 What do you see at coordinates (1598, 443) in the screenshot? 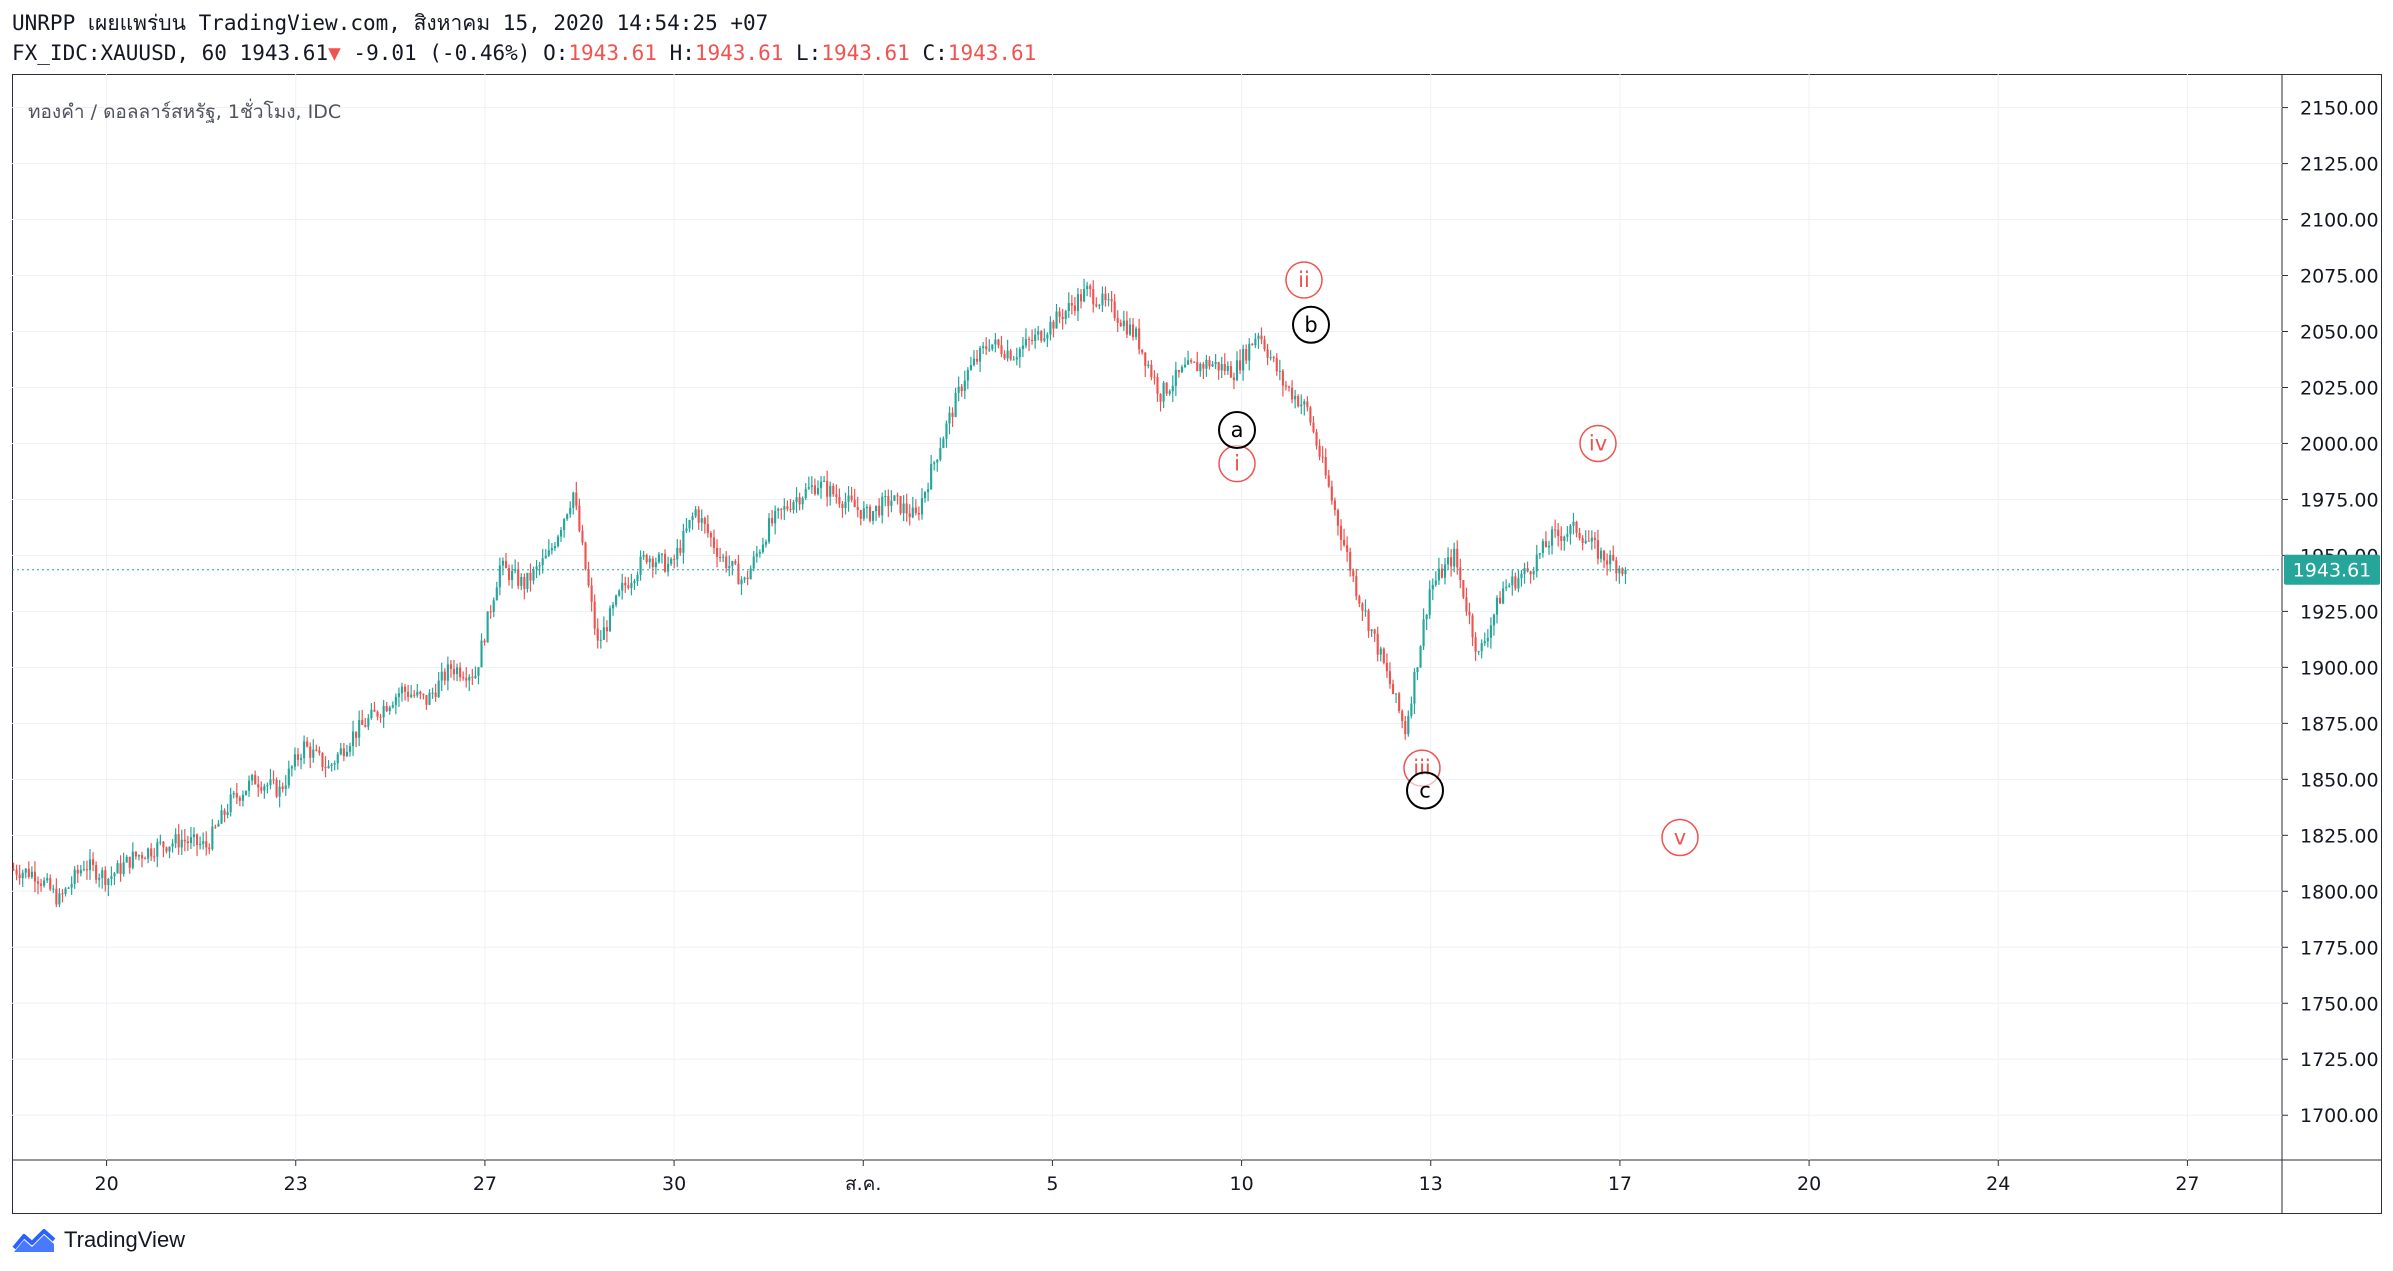
I see `wave-circle` at bounding box center [1598, 443].